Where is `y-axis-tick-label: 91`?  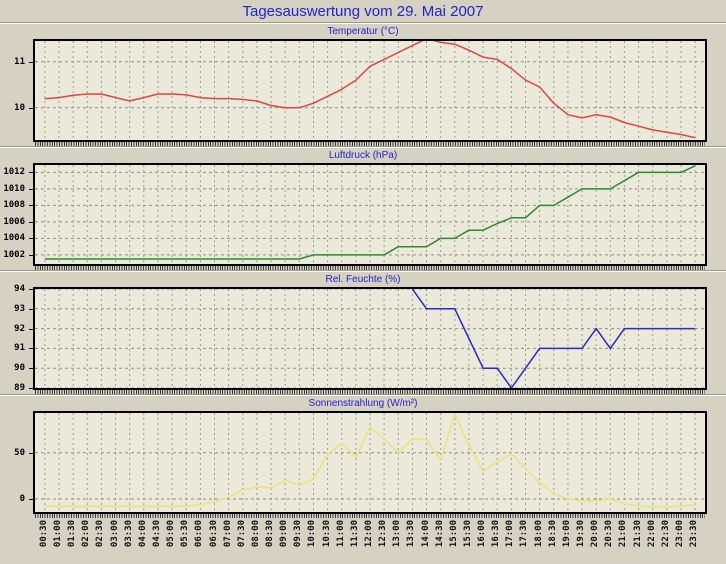 y-axis-tick-label: 91 is located at coordinates (19, 348).